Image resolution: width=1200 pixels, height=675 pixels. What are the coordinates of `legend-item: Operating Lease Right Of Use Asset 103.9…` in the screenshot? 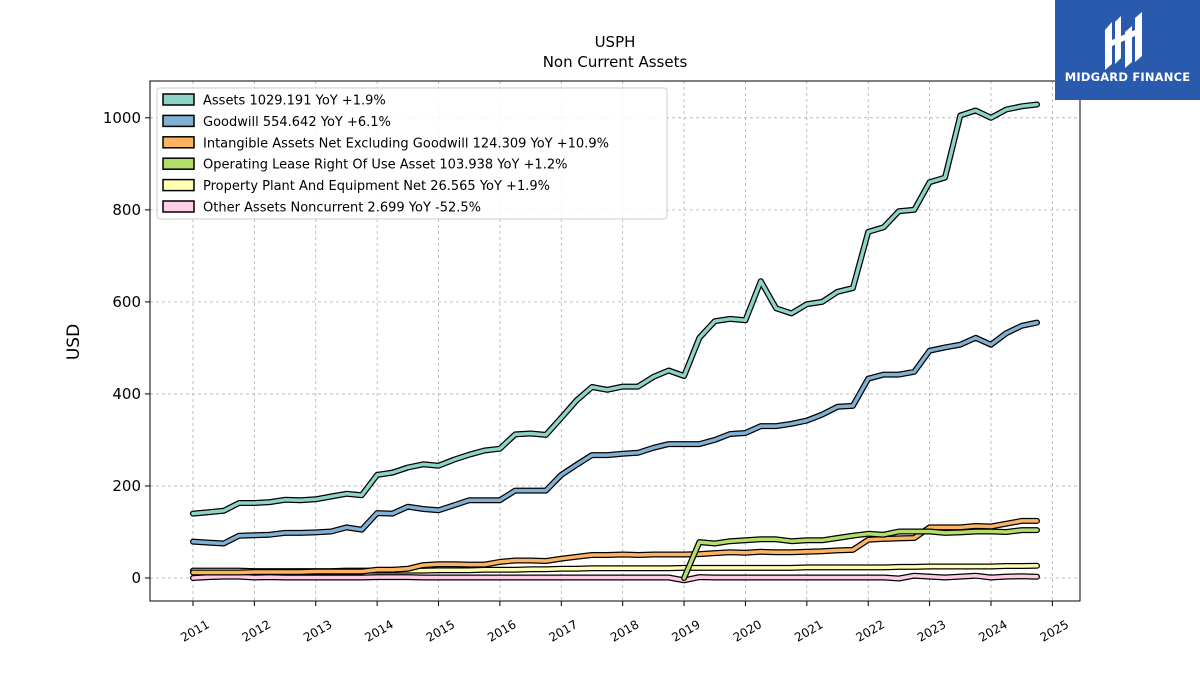 It's located at (364, 165).